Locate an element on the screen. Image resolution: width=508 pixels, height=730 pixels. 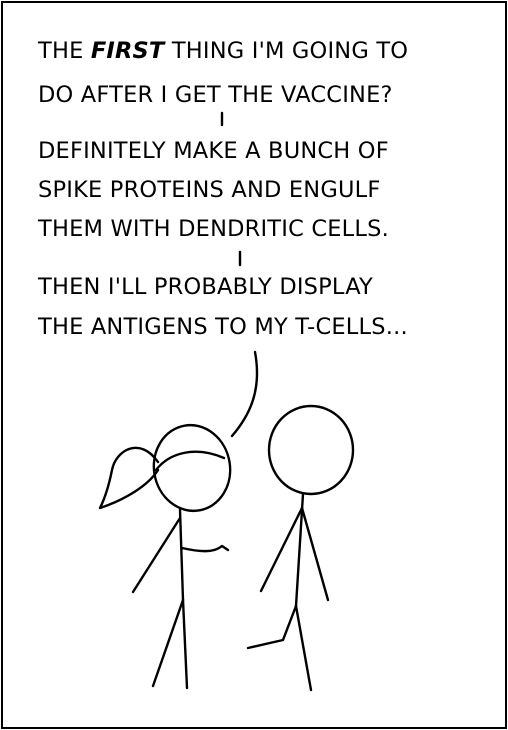
man-right-leg is located at coordinates (303, 648).